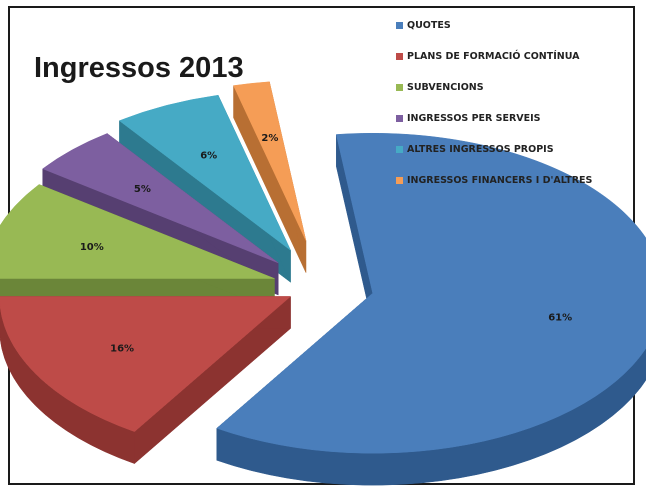 The height and width of the screenshot is (493, 646). Describe the element at coordinates (494, 97) in the screenshot. I see `legend-item-subvencions: SUBVENCIONS` at that location.